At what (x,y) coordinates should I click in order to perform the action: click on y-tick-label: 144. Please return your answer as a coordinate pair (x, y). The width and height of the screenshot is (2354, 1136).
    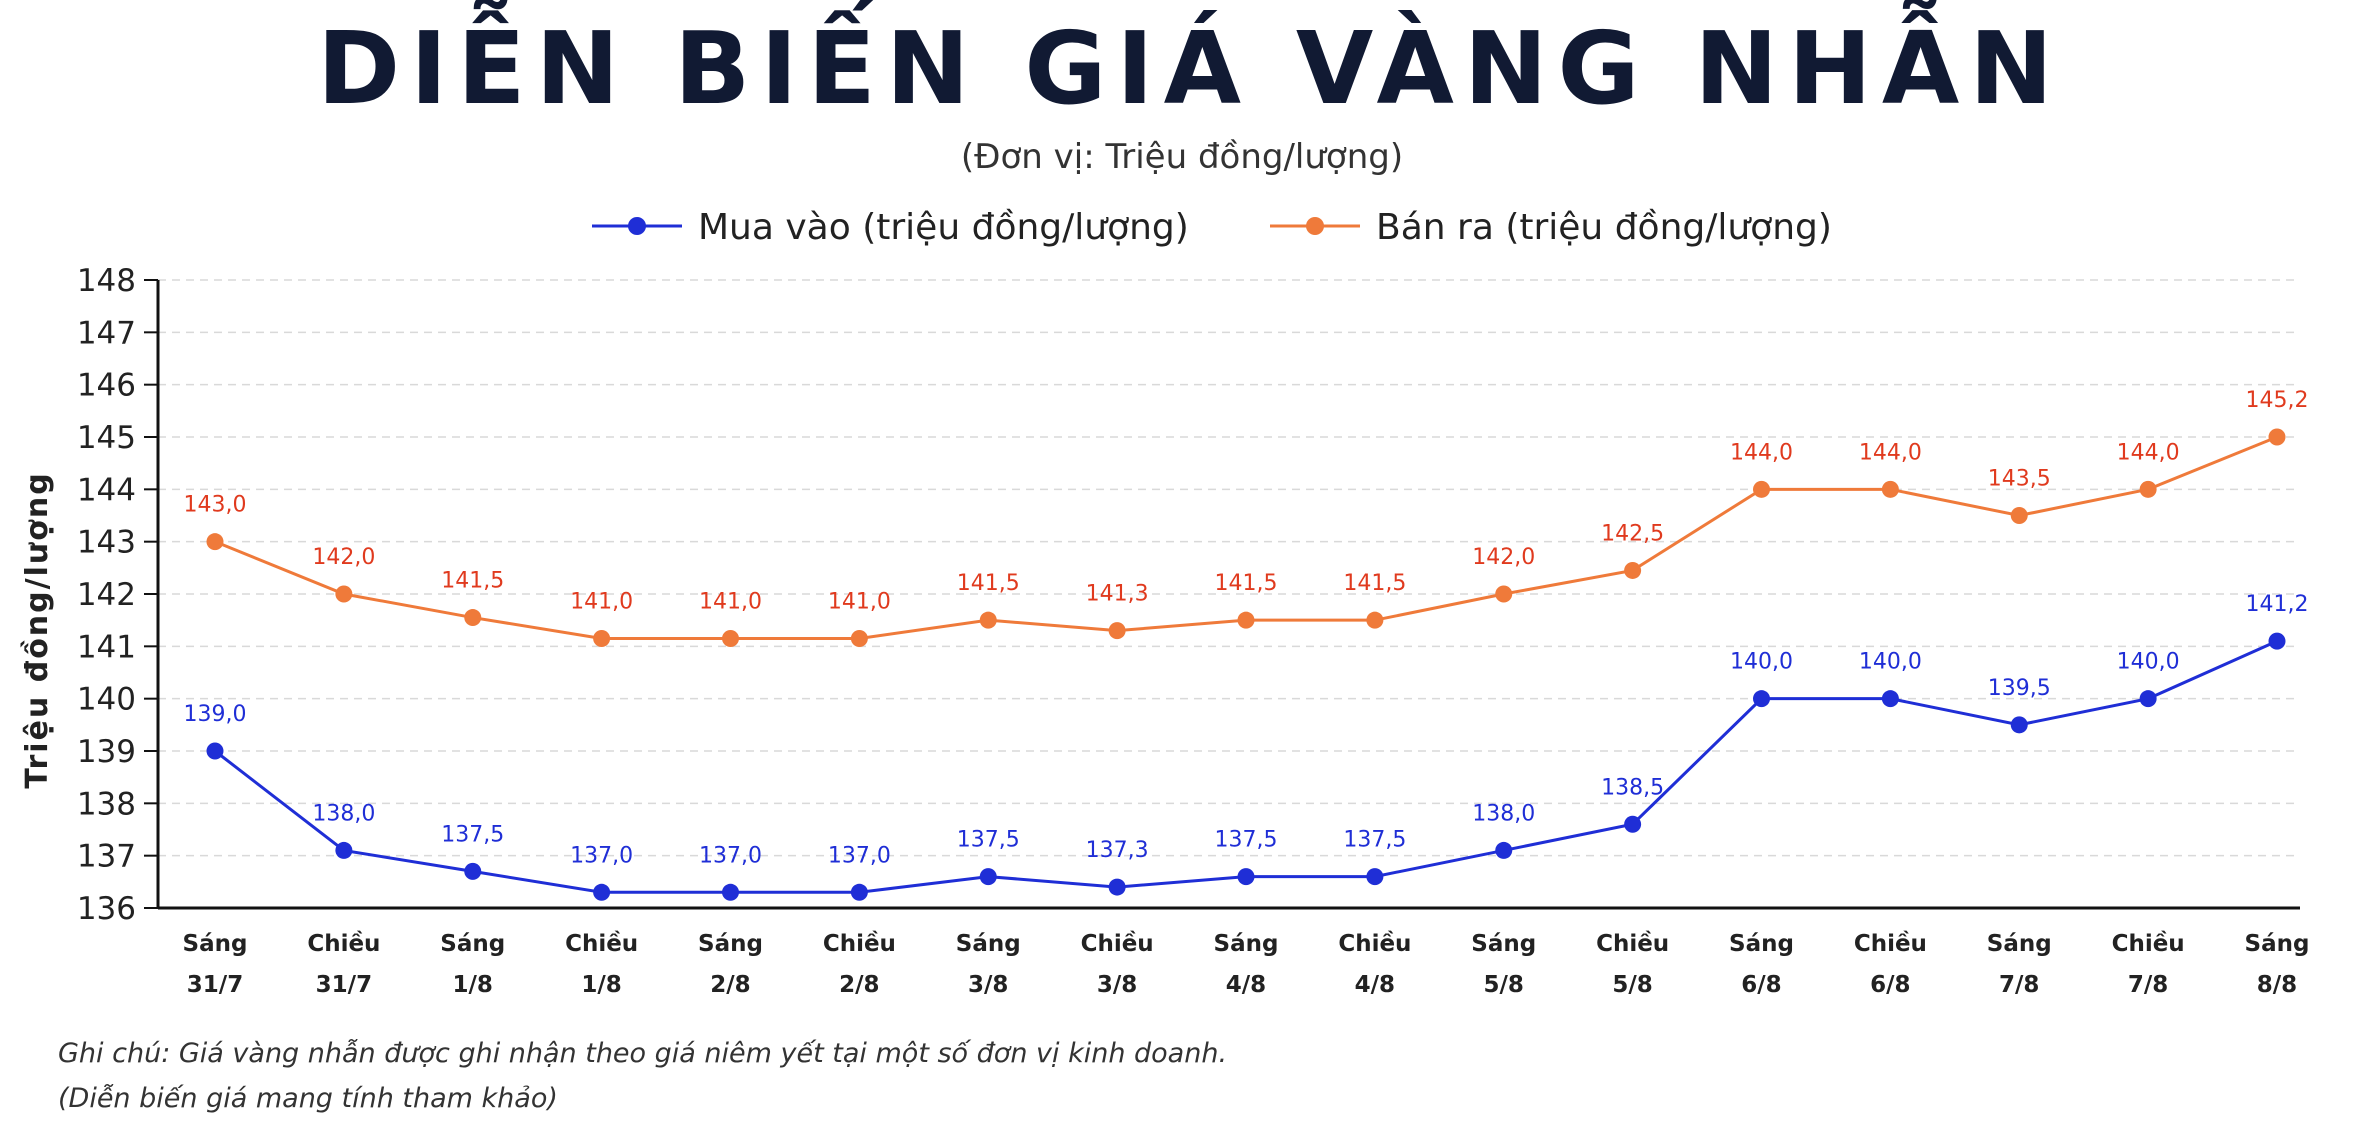
    Looking at the image, I should click on (106, 490).